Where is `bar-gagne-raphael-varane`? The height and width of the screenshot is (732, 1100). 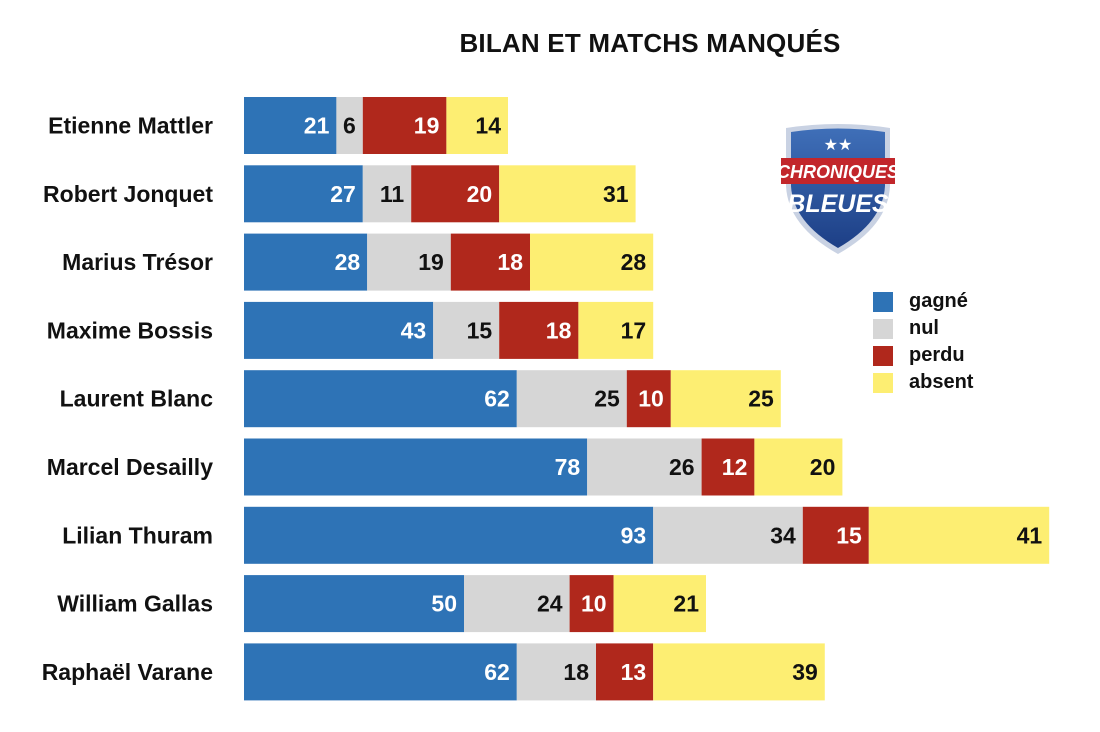
bar-gagne-raphael-varane is located at coordinates (380, 672).